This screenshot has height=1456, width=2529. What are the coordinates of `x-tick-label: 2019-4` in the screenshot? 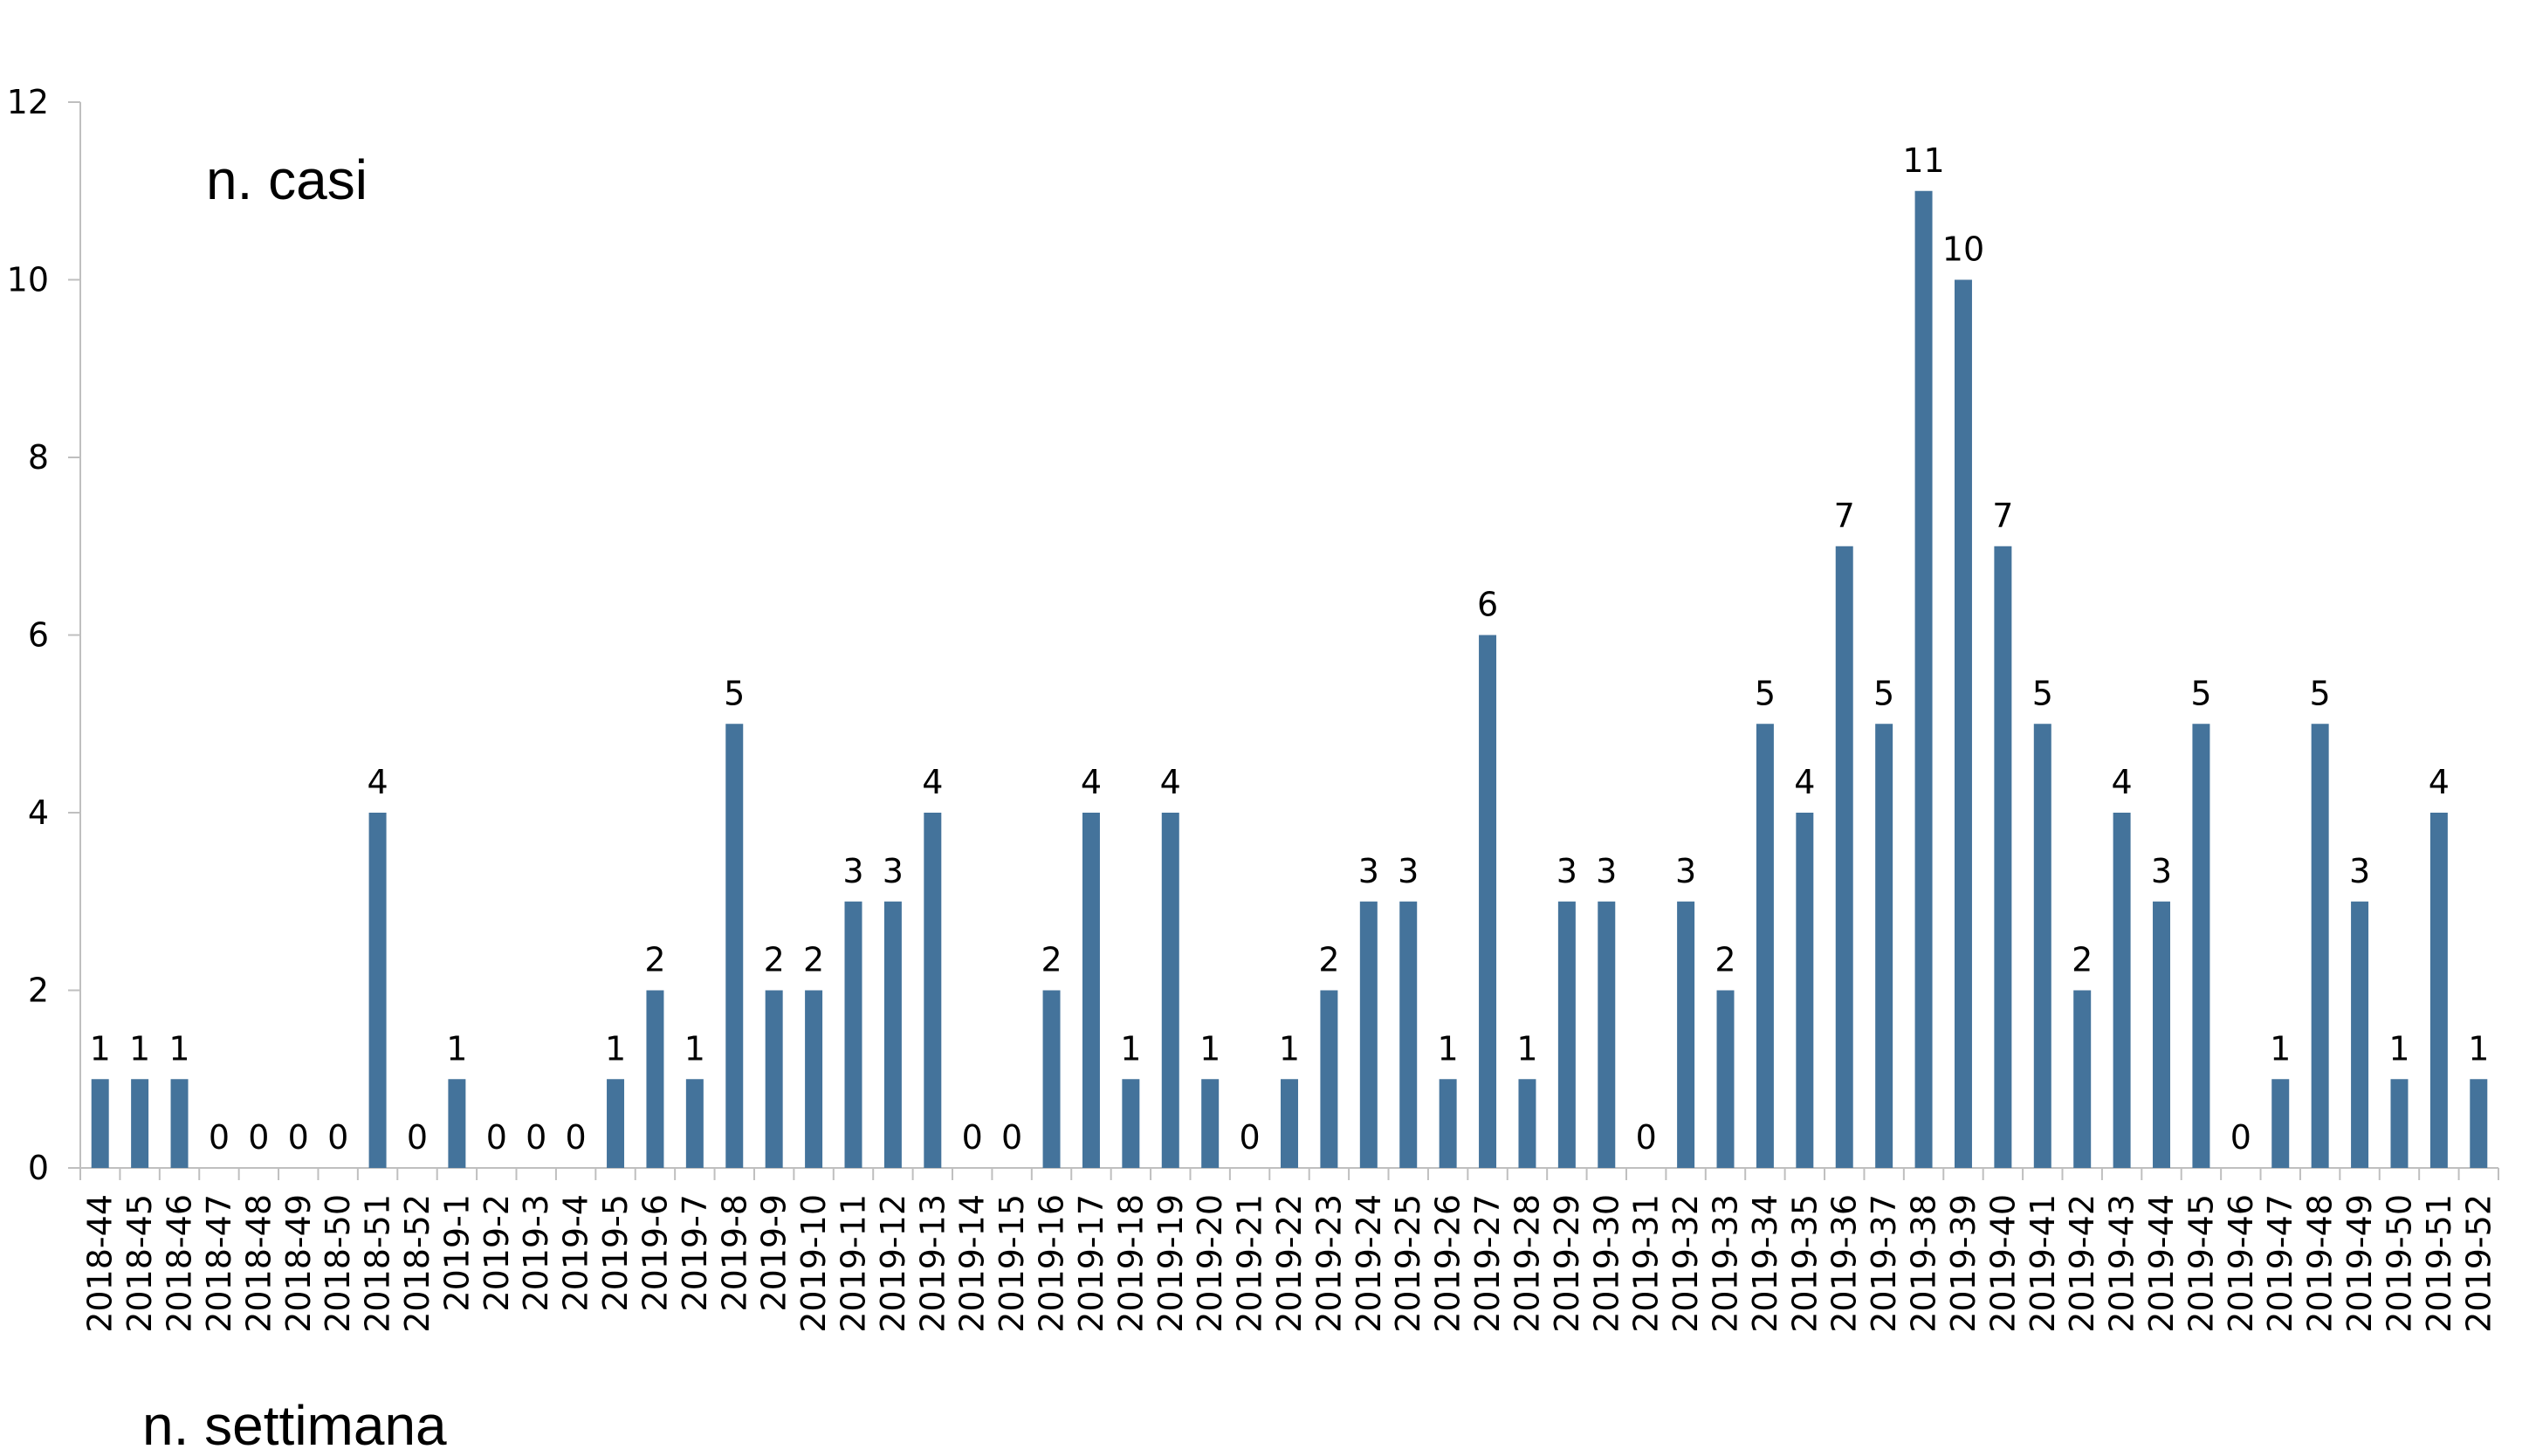 It's located at (576, 1253).